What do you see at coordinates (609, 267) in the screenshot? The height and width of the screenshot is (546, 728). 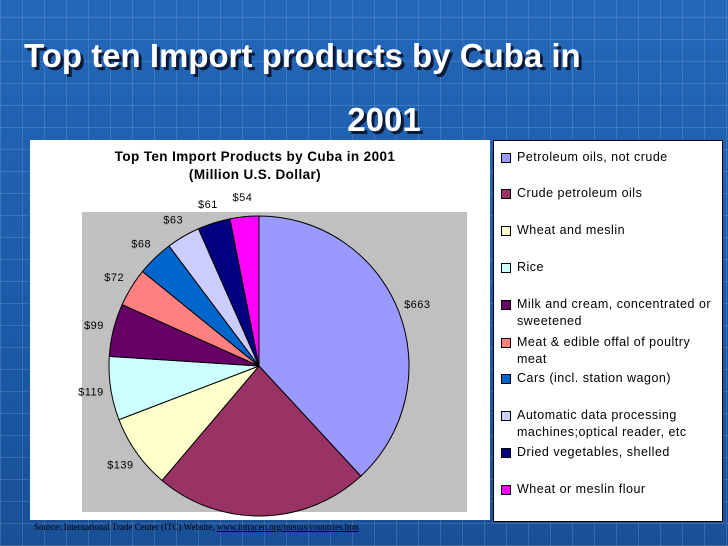 I see `legend-item-3: Rice` at bounding box center [609, 267].